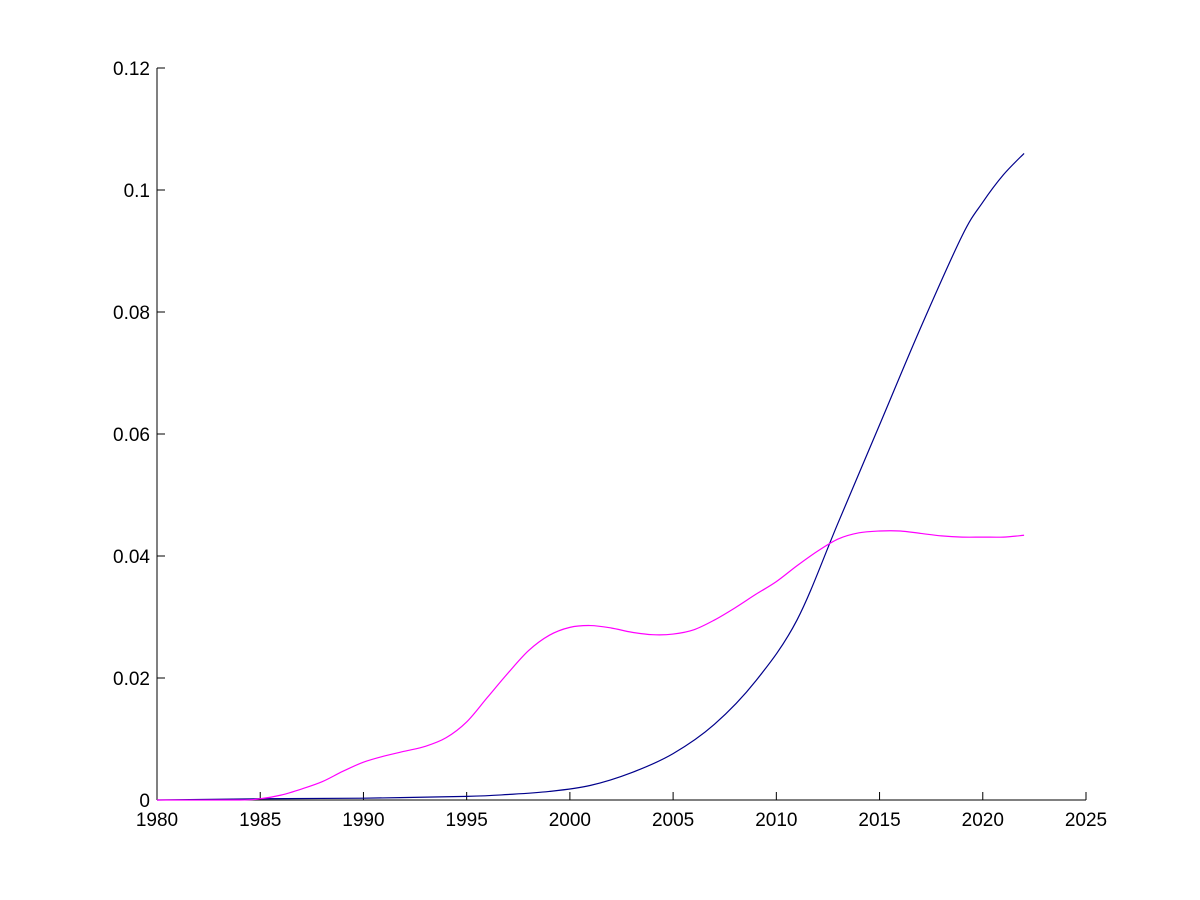 This screenshot has height=900, width=1200. What do you see at coordinates (879, 820) in the screenshot?
I see `x-tick-label: 2015` at bounding box center [879, 820].